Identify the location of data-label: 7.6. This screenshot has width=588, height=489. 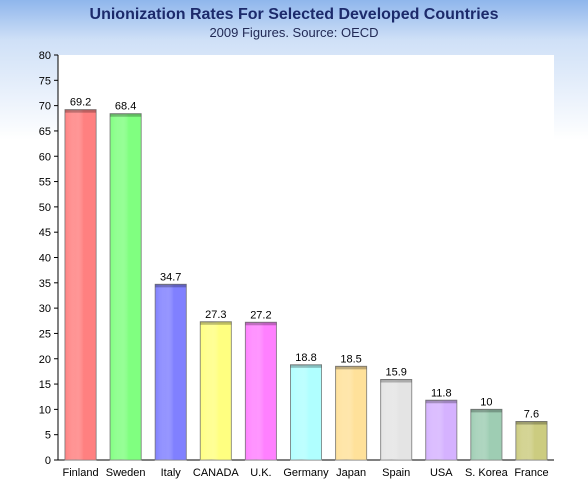
(531, 415).